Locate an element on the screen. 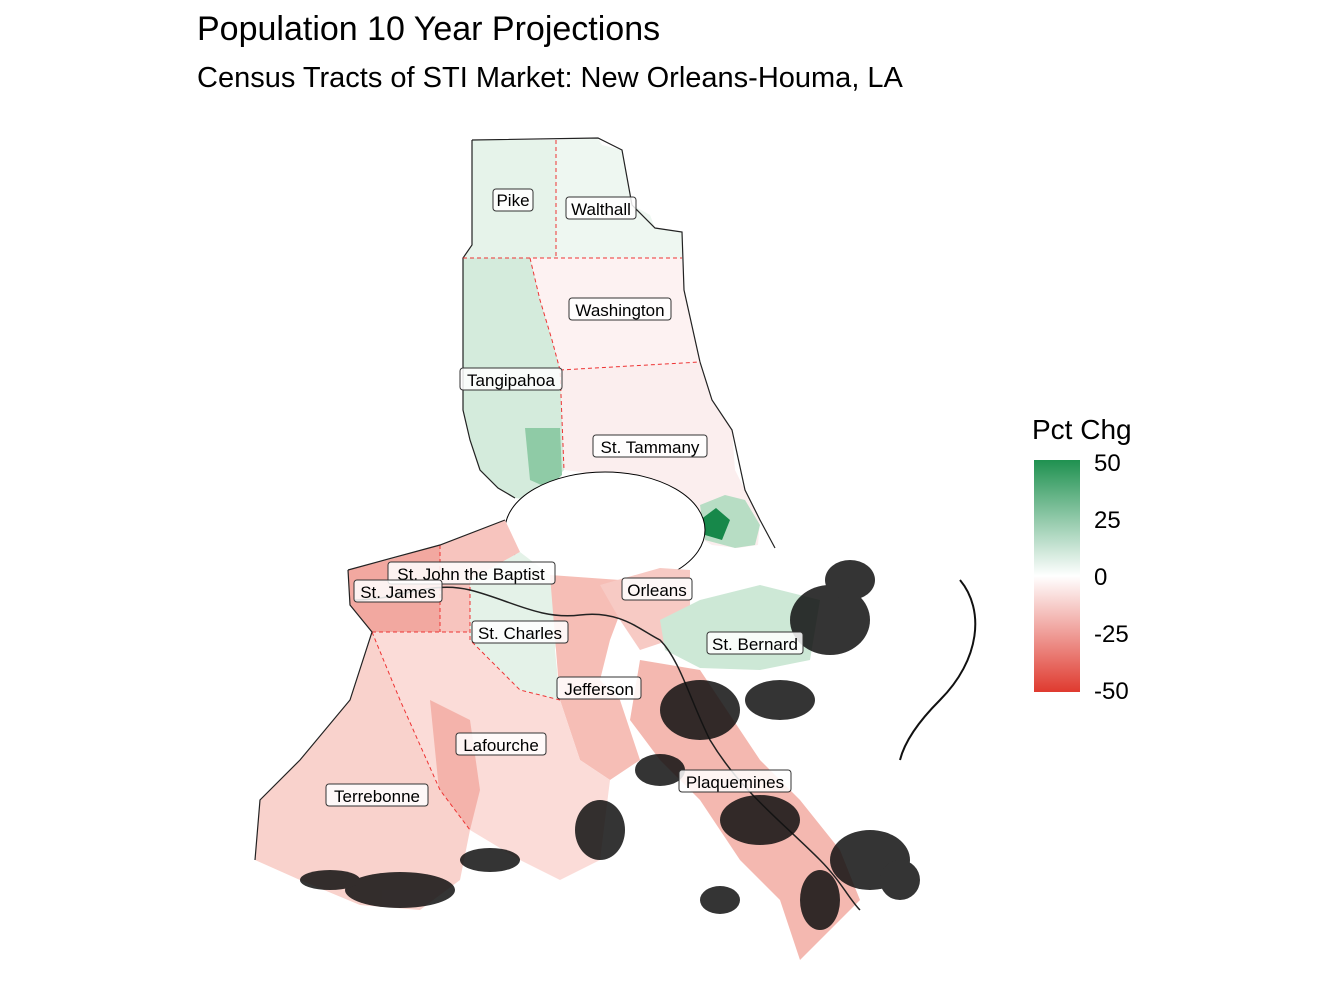  label-st-james: St. James is located at coordinates (398, 591).